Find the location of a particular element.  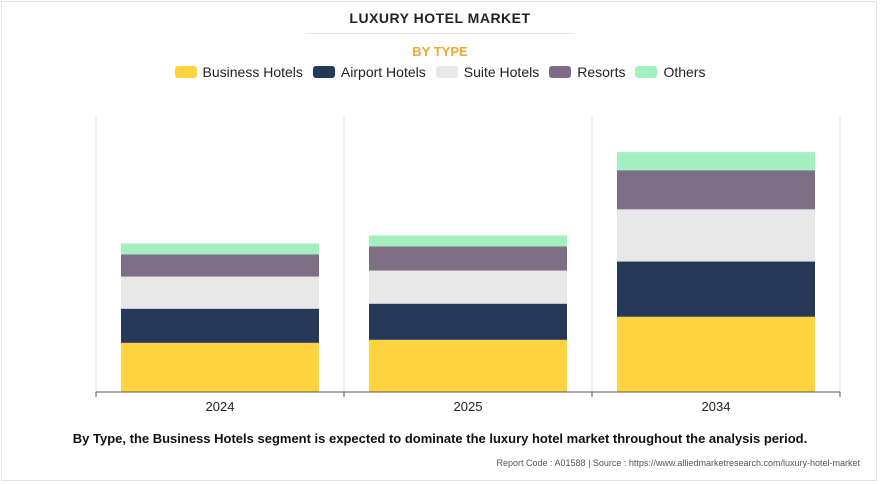

legend-label: Suite Hotels is located at coordinates (501, 72).